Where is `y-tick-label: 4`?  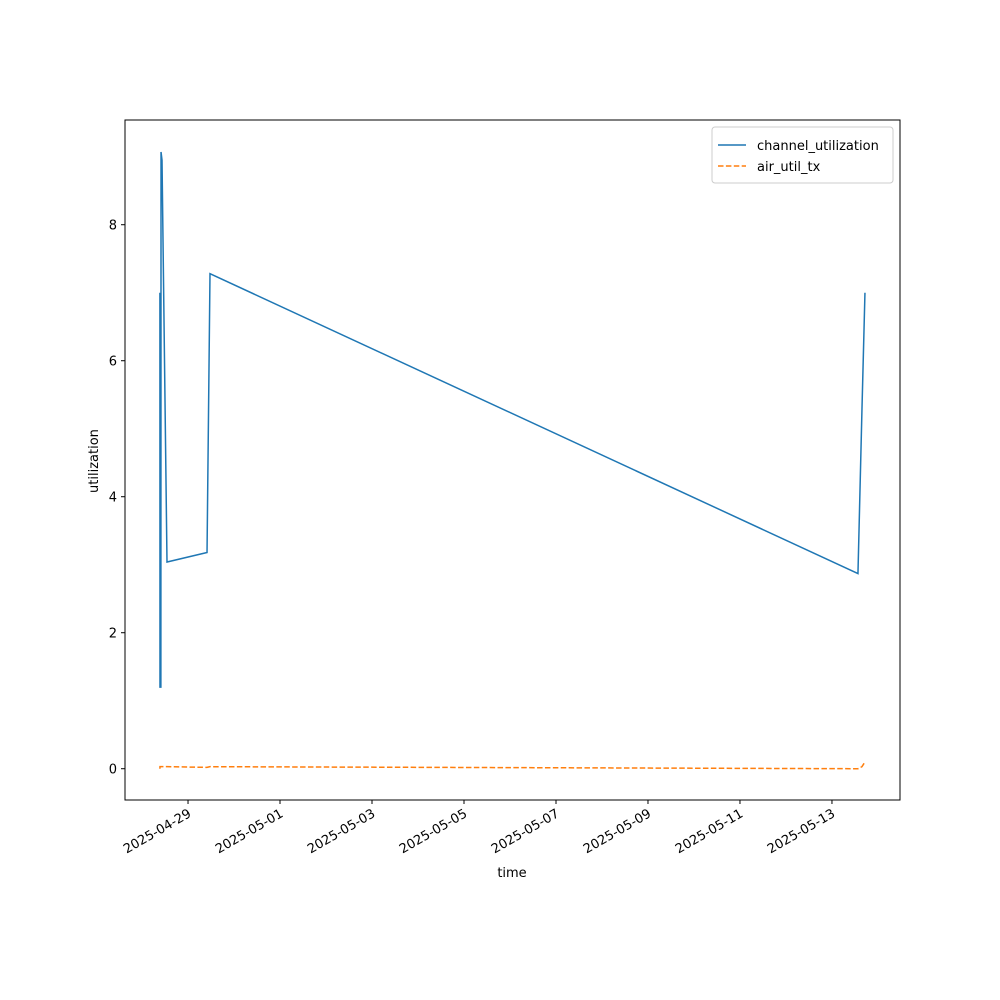 y-tick-label: 4 is located at coordinates (113, 498).